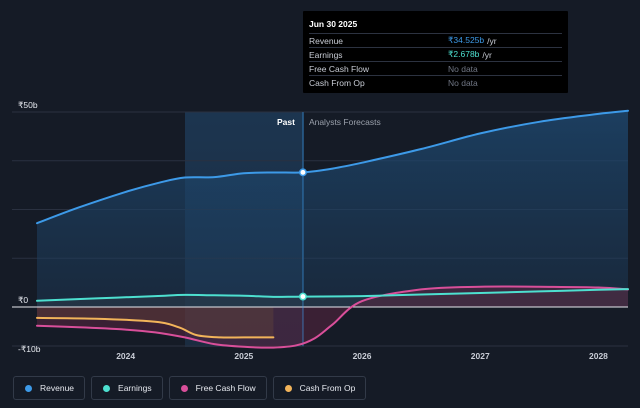 This screenshot has height=408, width=640. Describe the element at coordinates (28, 105) in the screenshot. I see `y-tick-label: ₹50b` at that location.